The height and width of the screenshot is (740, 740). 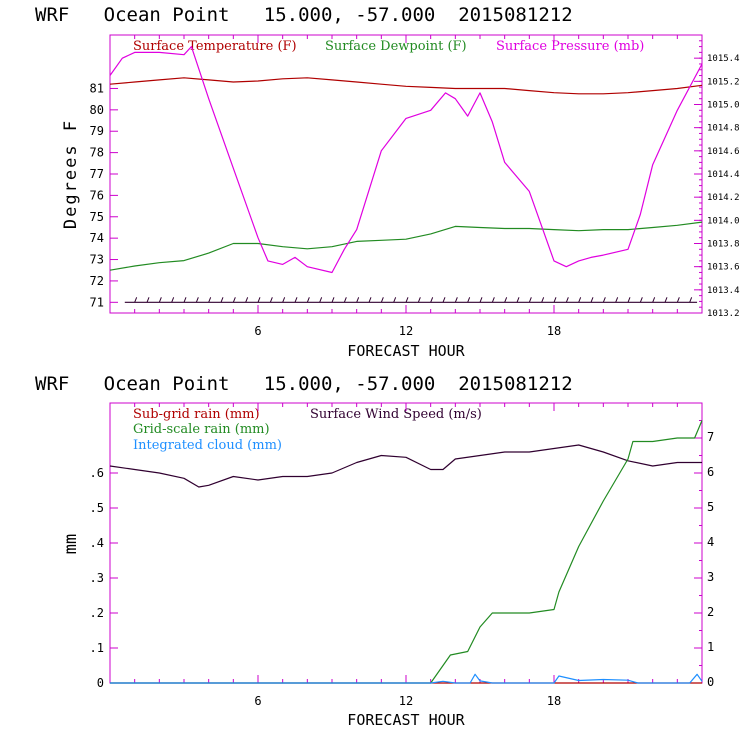 I want to click on legend-integrated-cloud: Integrated cloud (mm), so click(x=207, y=445).